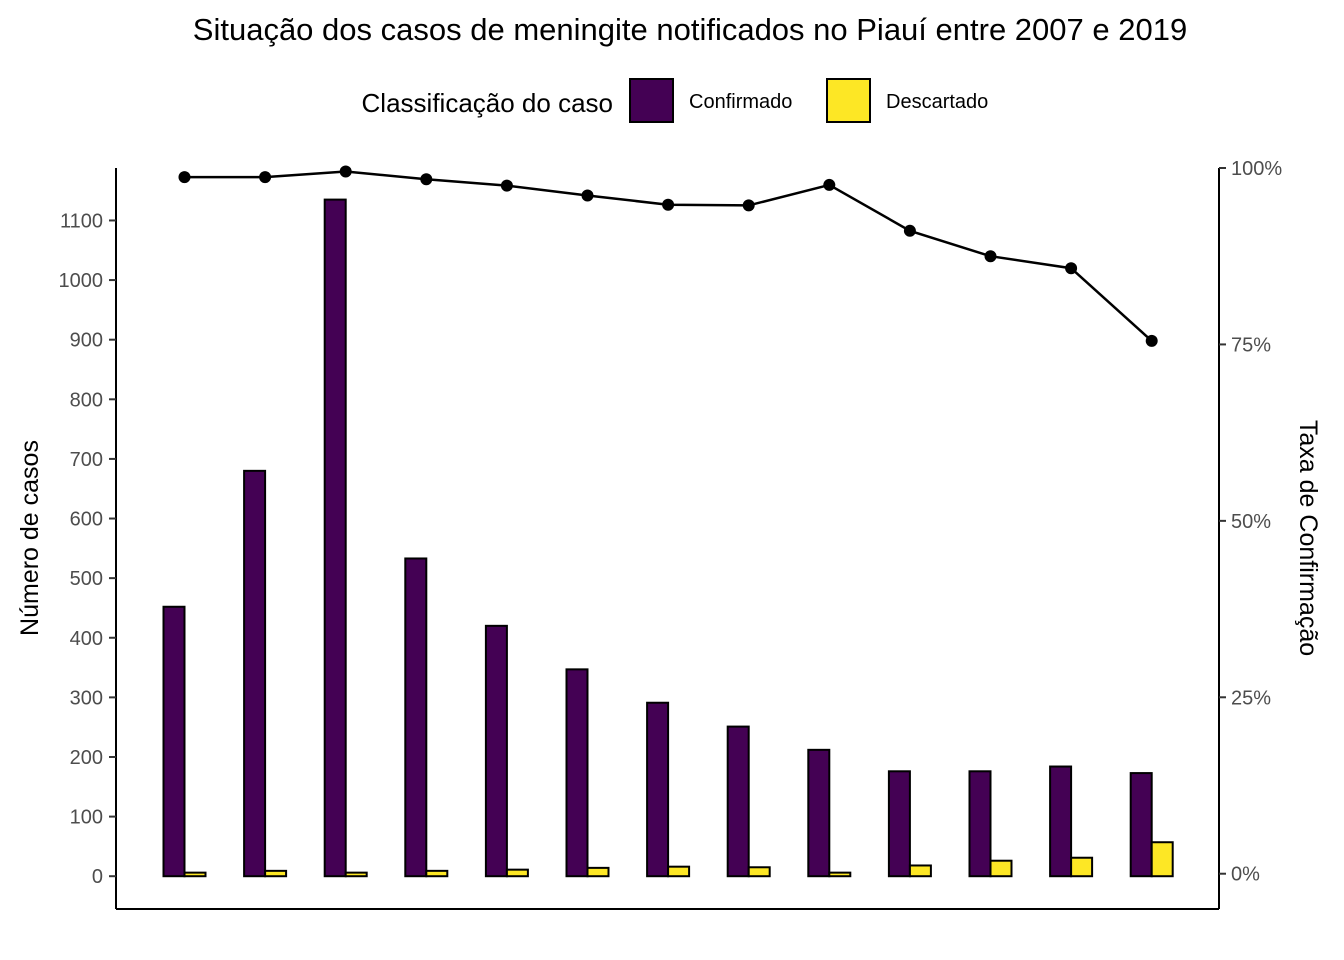 The width and height of the screenshot is (1344, 960). Describe the element at coordinates (1251, 345) in the screenshot. I see `y-tick-label-right: 75%` at that location.